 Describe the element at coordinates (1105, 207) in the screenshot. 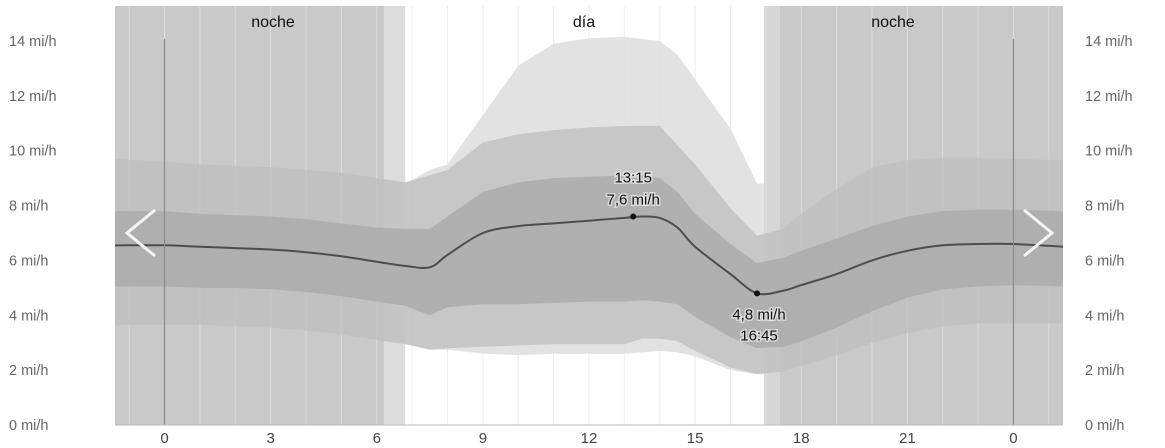

I see `y-tick-label-right: 8 mi/h` at that location.